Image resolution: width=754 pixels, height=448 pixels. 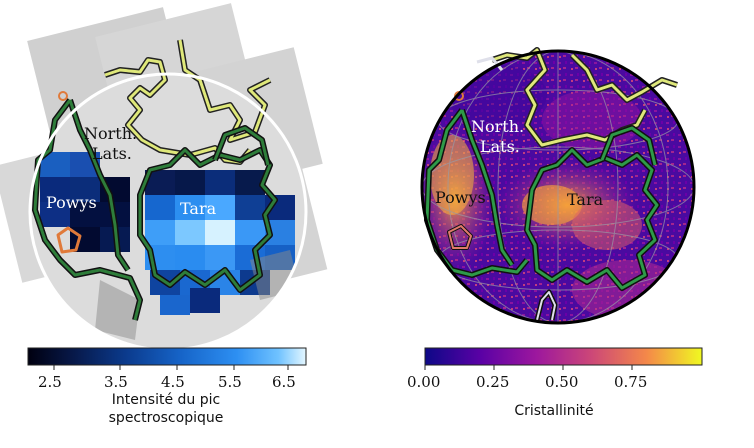 I want to click on left-tick-4: 6.5, so click(x=284, y=382).